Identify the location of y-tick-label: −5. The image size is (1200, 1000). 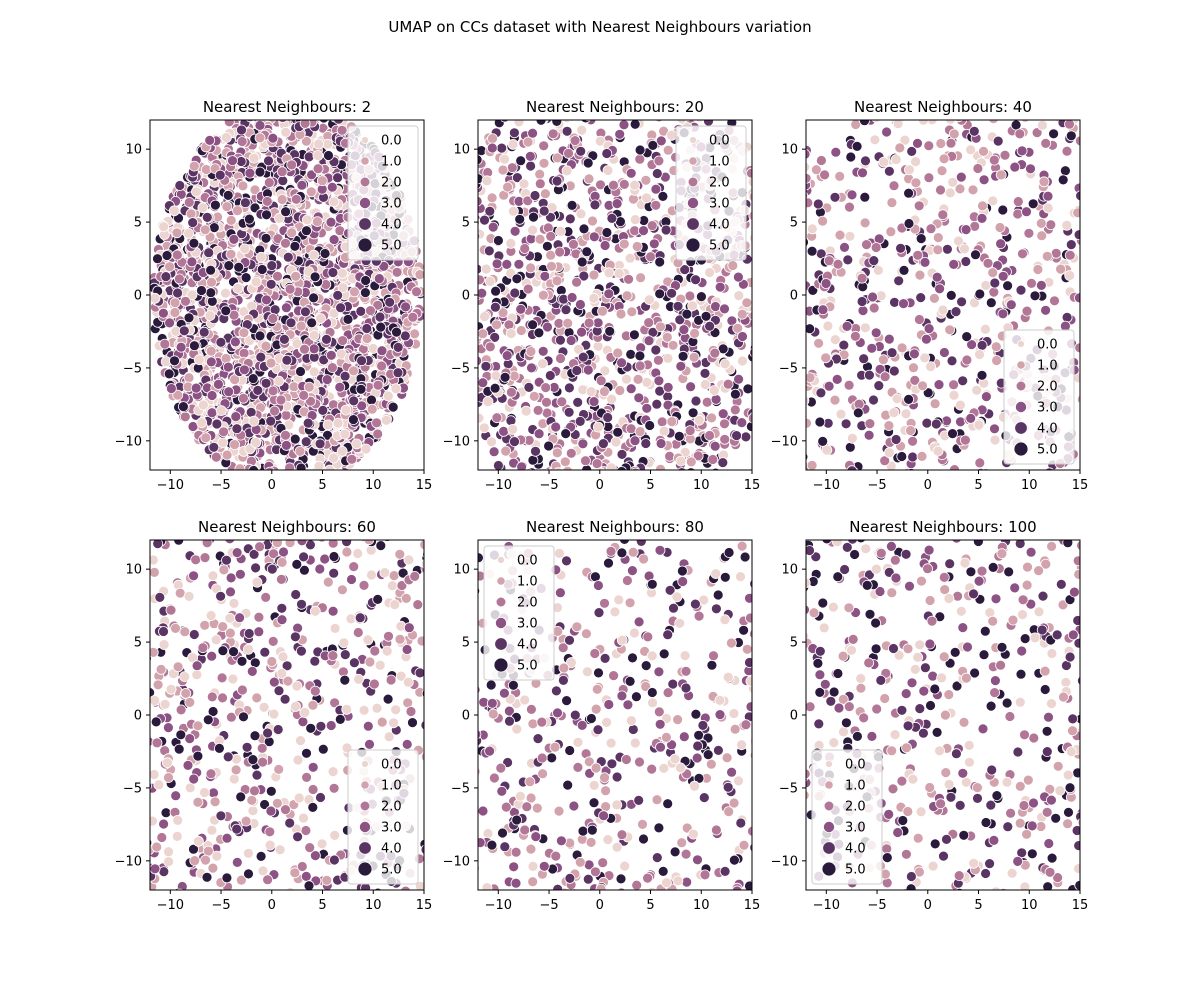
(460, 368).